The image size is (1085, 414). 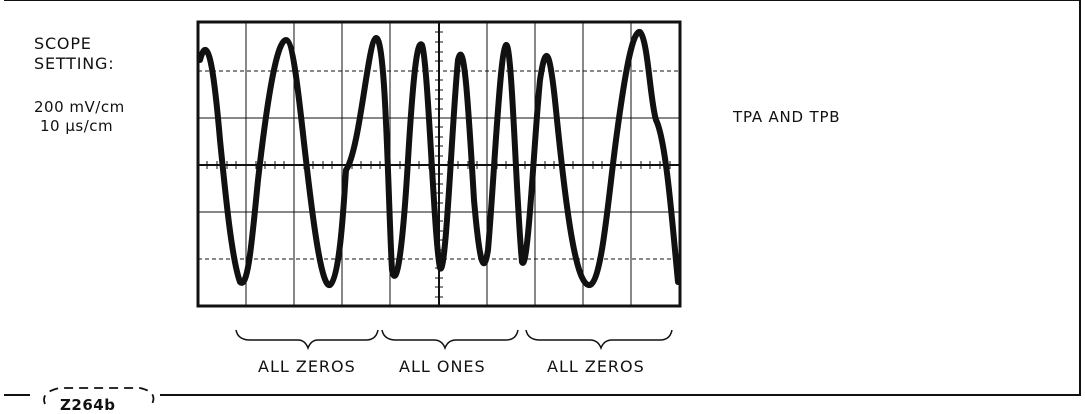 I want to click on brace-all-zeros-right, so click(x=599, y=340).